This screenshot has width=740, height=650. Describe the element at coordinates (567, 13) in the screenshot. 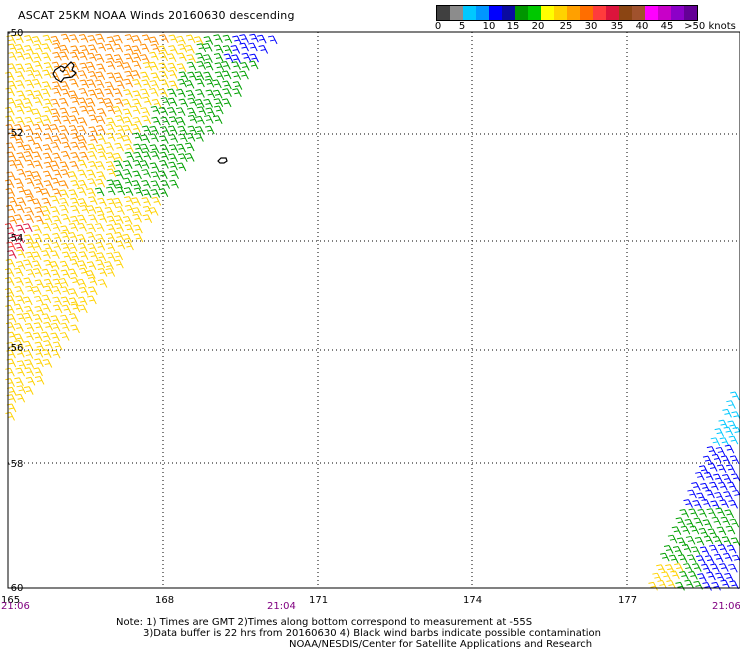

I see `wind-speed-colorbar` at that location.